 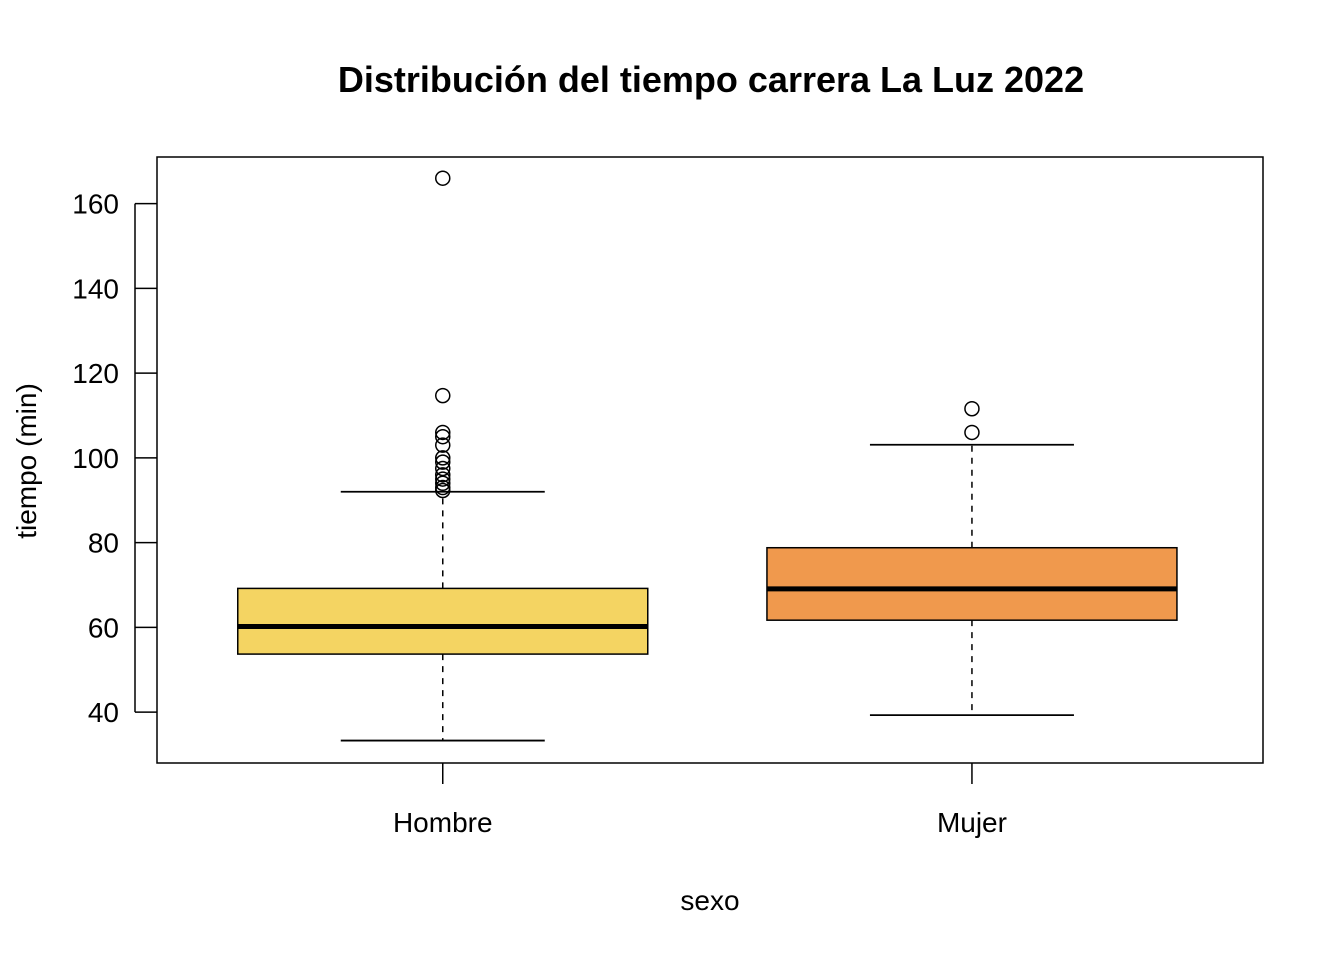 I want to click on x-tick-label: Hombre, so click(x=443, y=822).